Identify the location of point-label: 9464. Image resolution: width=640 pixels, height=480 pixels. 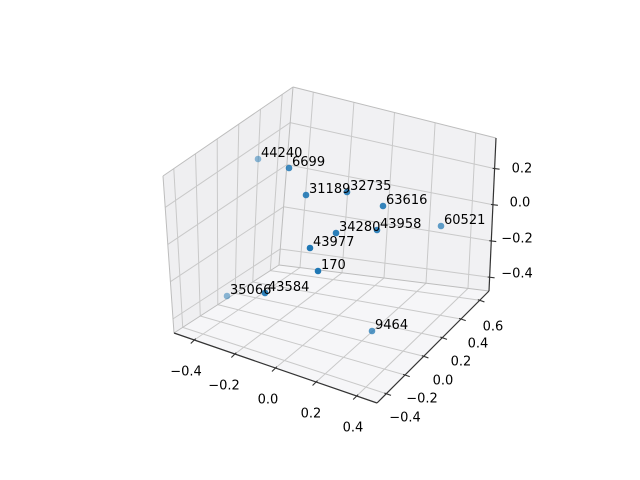
(391, 325).